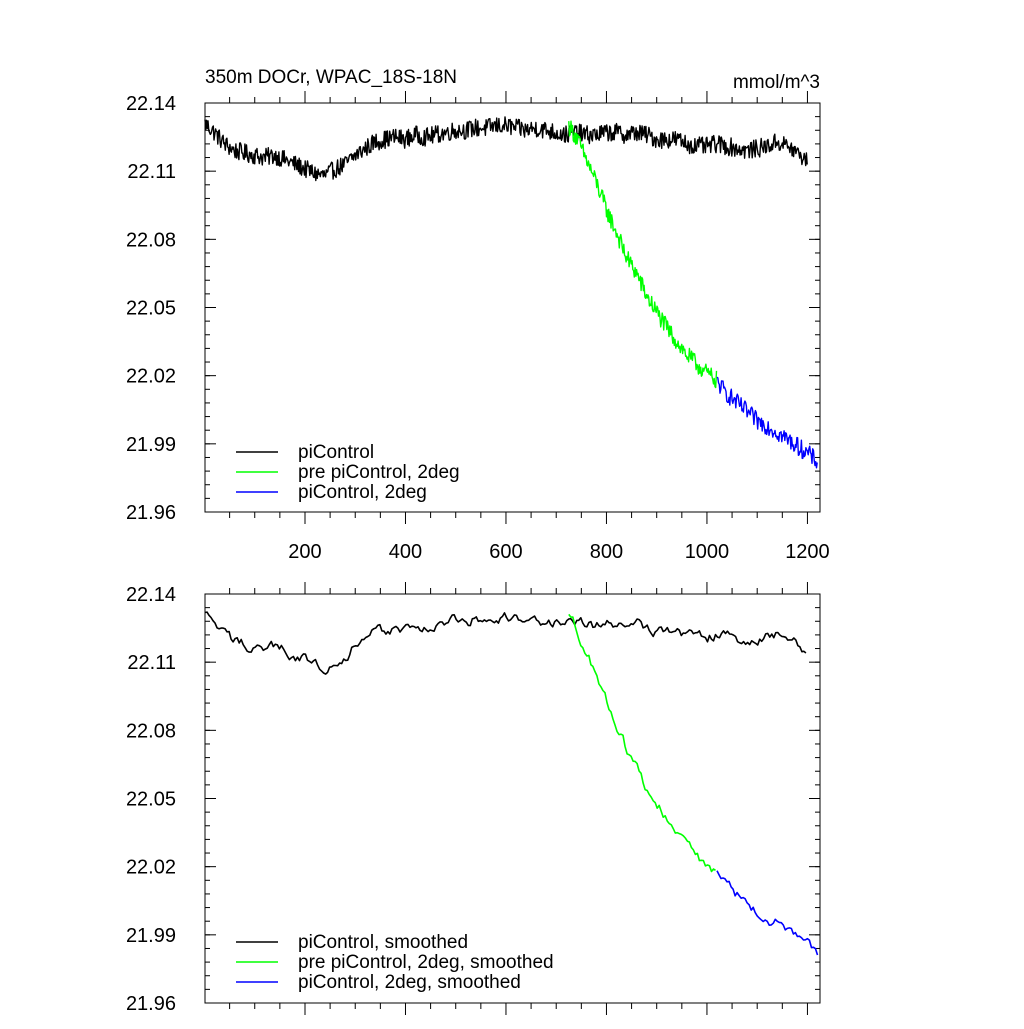 This screenshot has height=1029, width=1024. Describe the element at coordinates (776, 82) in the screenshot. I see `units-label: mmol/m^3` at that location.